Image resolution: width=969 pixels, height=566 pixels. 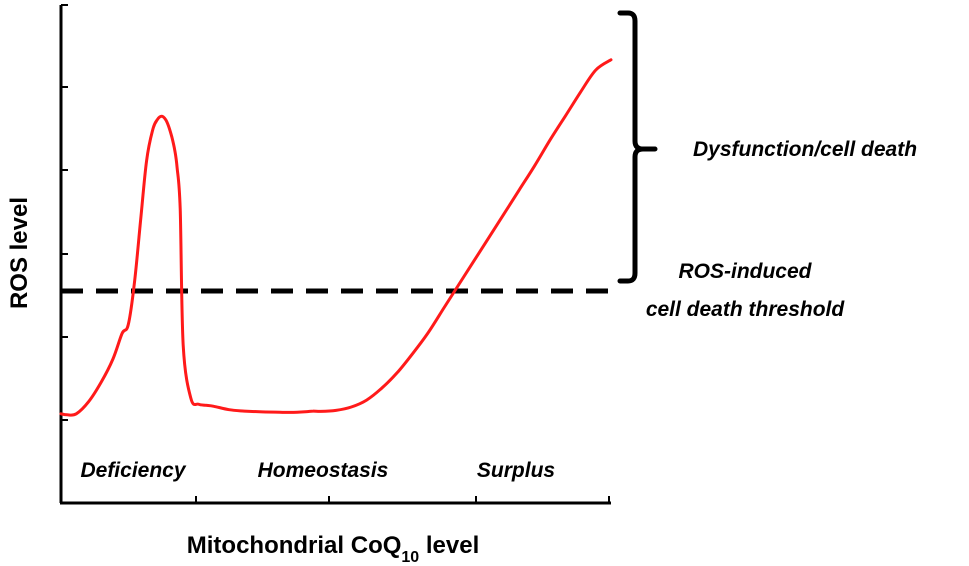 I want to click on x-axis-label-main: Mitochondrial CoQ, so click(x=294, y=545).